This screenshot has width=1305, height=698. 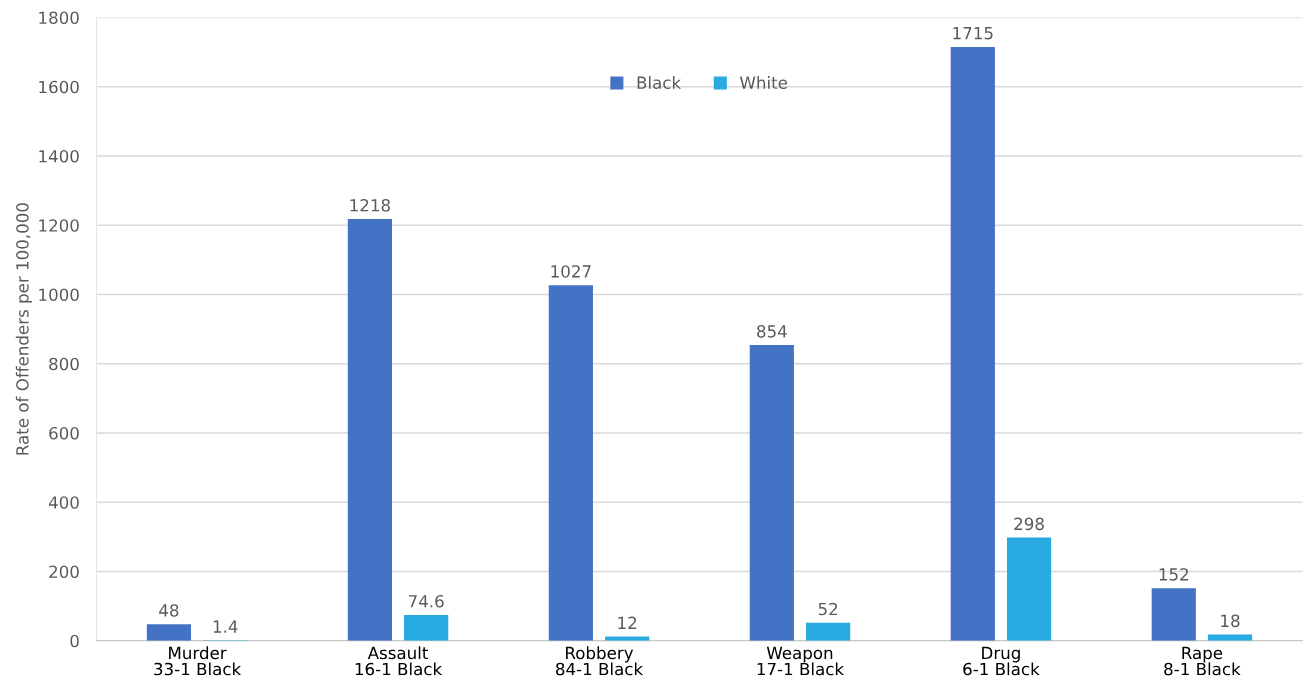 I want to click on data-label: 12, so click(x=627, y=622).